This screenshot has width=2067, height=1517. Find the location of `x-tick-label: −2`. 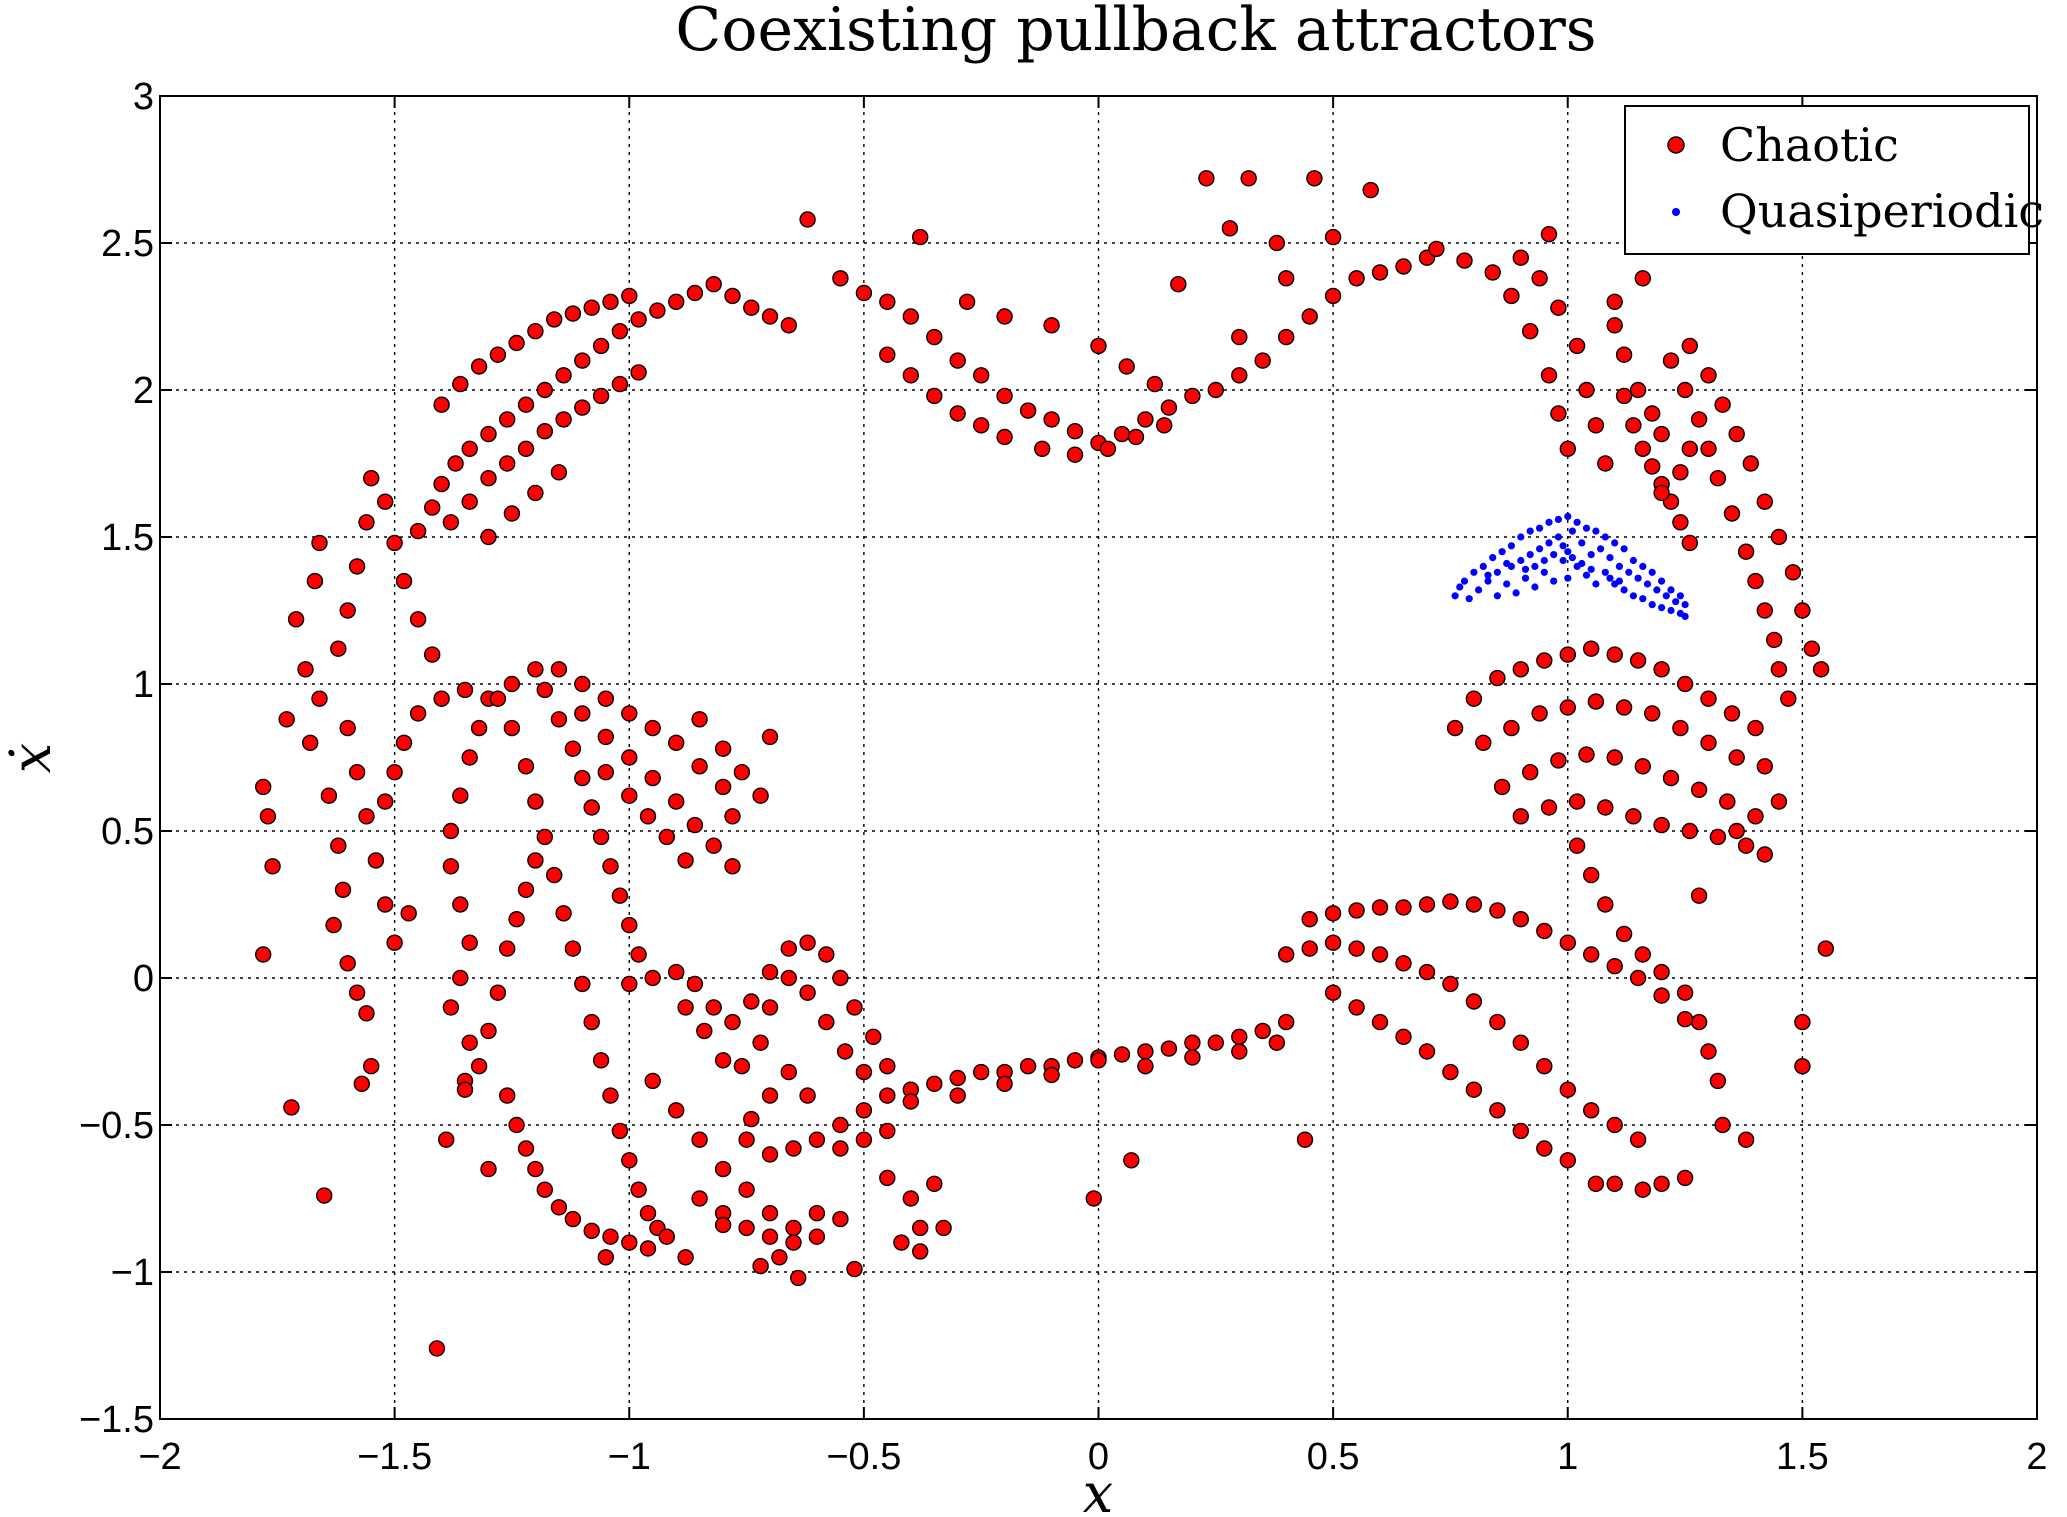

x-tick-label: −2 is located at coordinates (159, 1457).